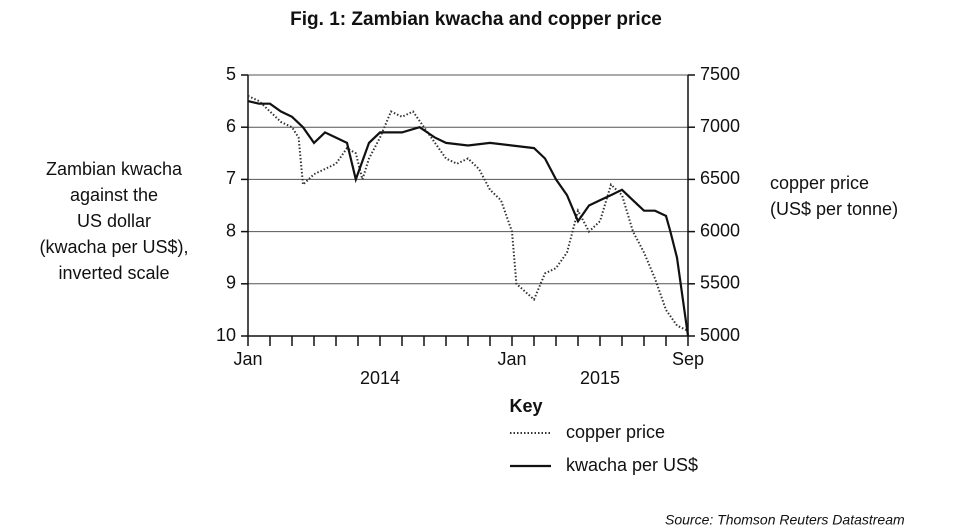  Describe the element at coordinates (819, 183) in the screenshot. I see `y2-axis-label: copper price` at that location.